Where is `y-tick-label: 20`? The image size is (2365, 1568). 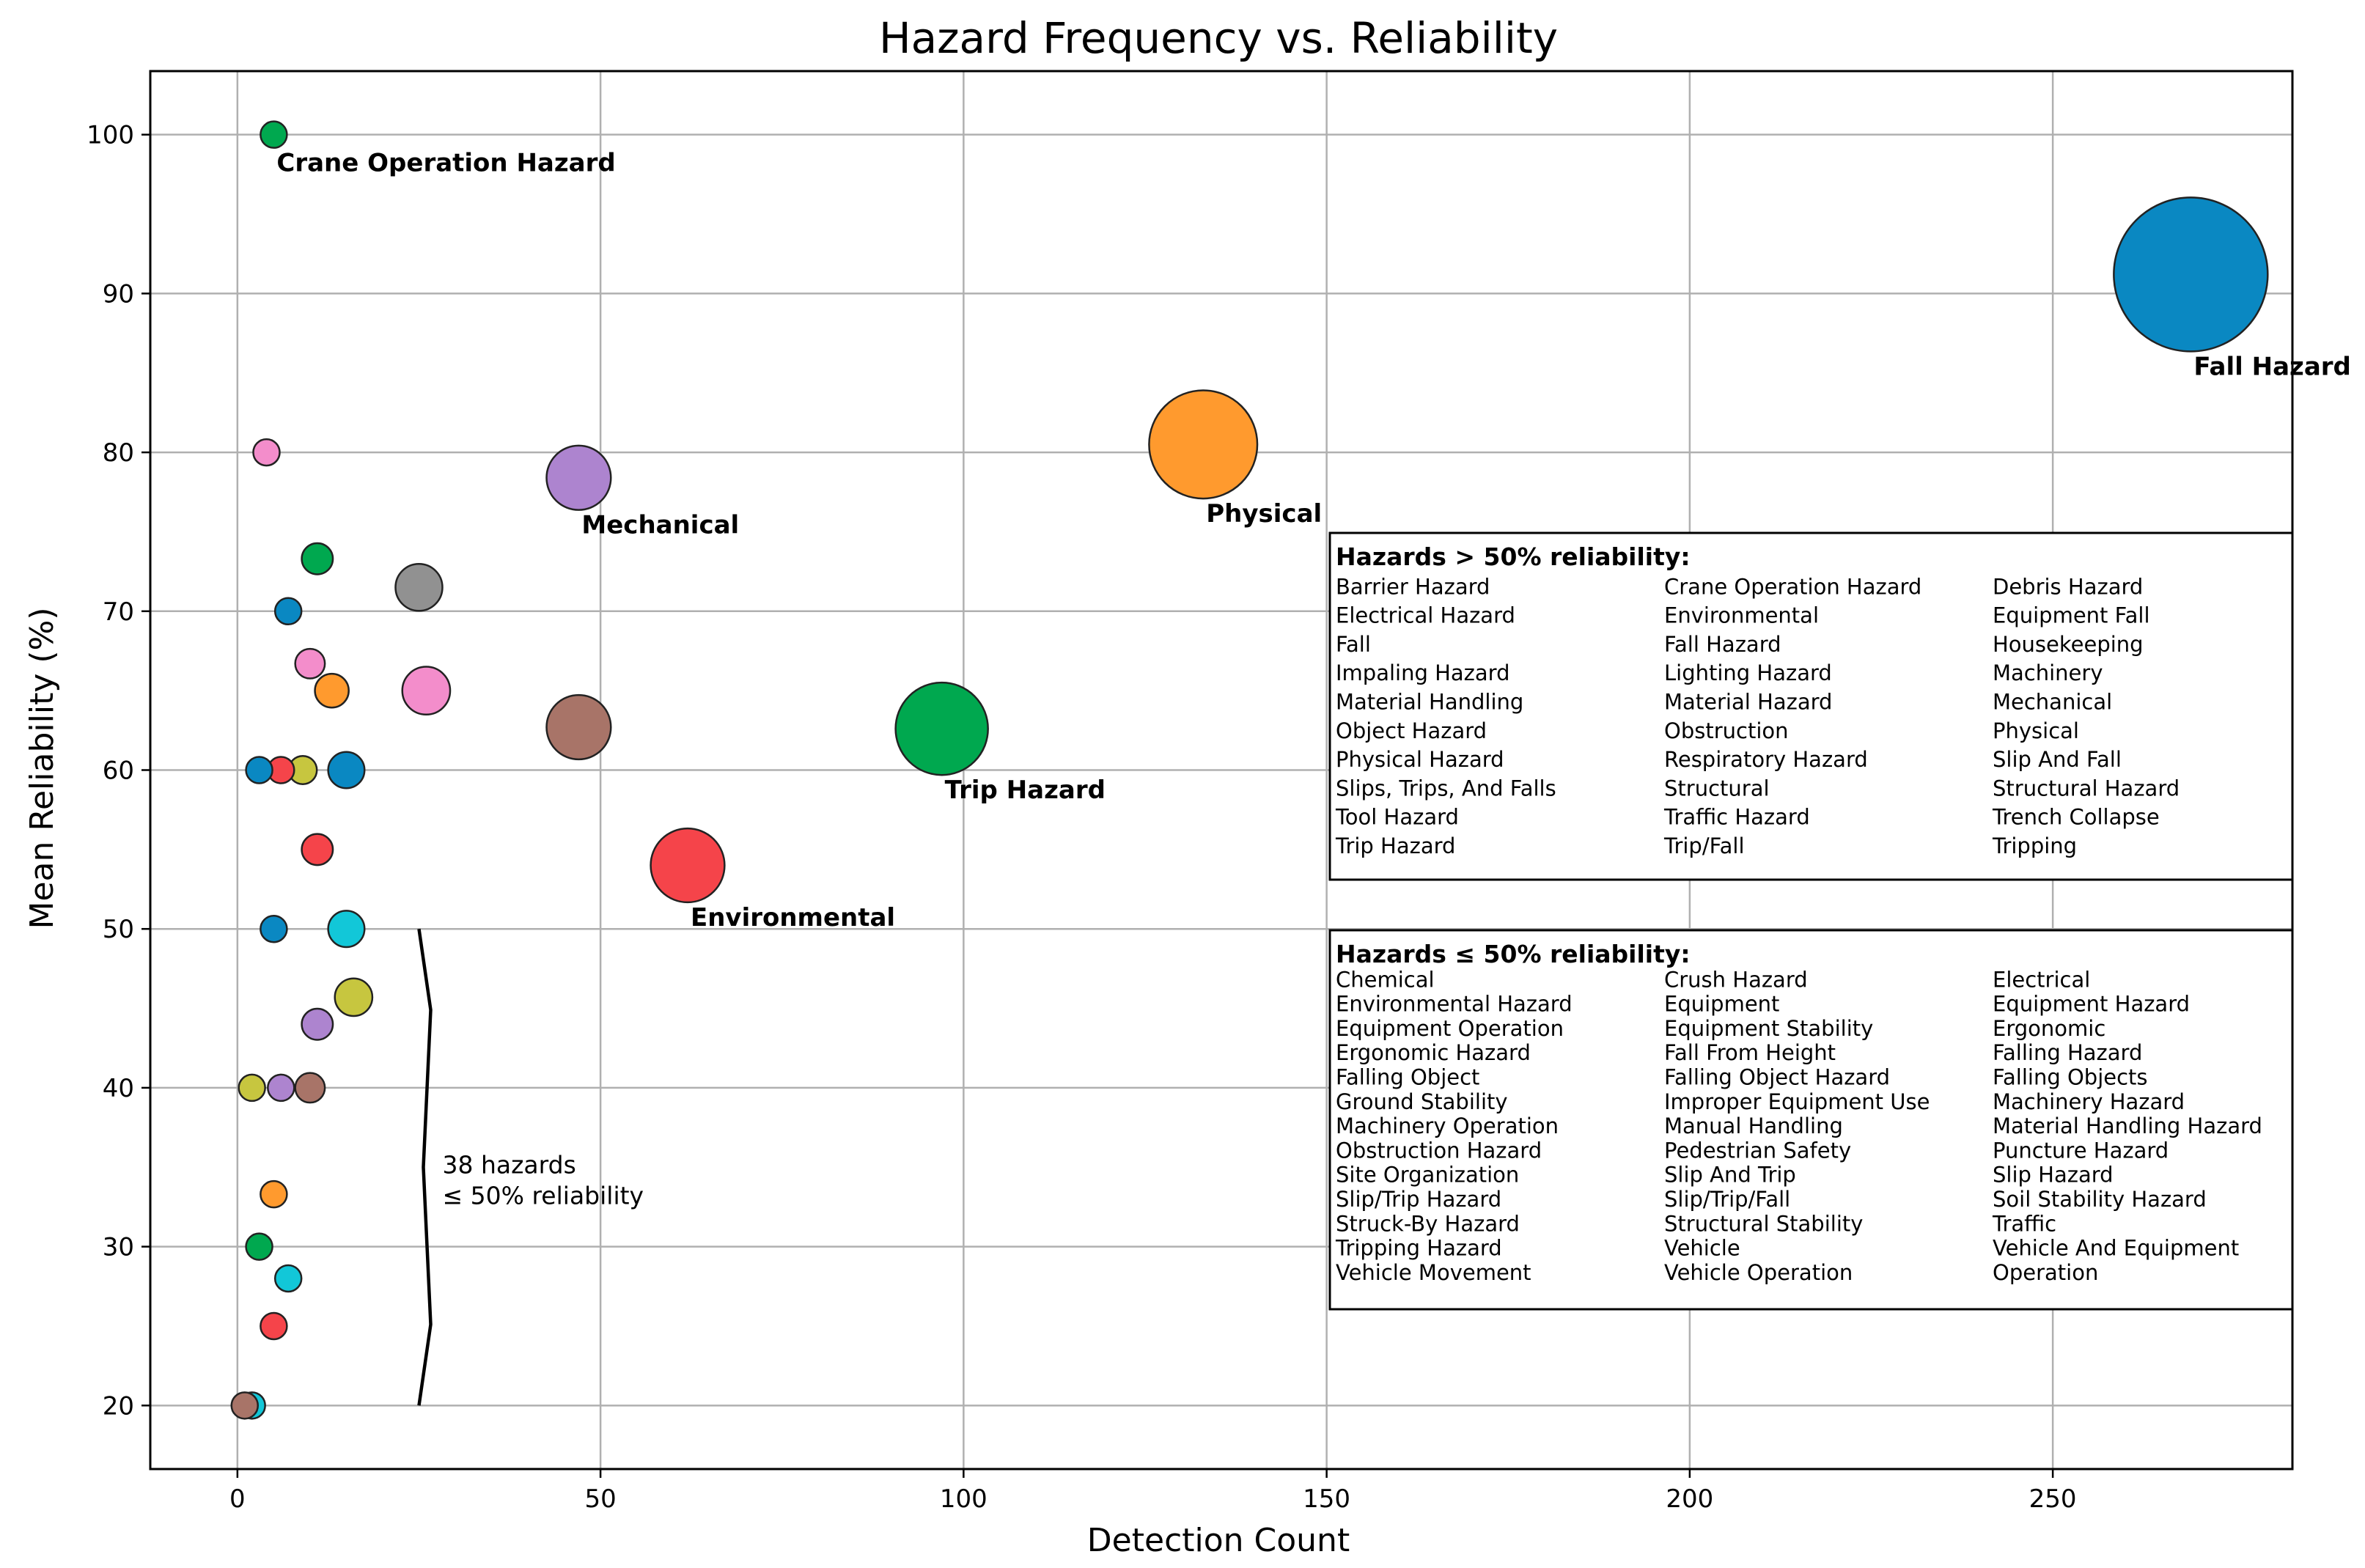
y-tick-label: 20 is located at coordinates (118, 1406).